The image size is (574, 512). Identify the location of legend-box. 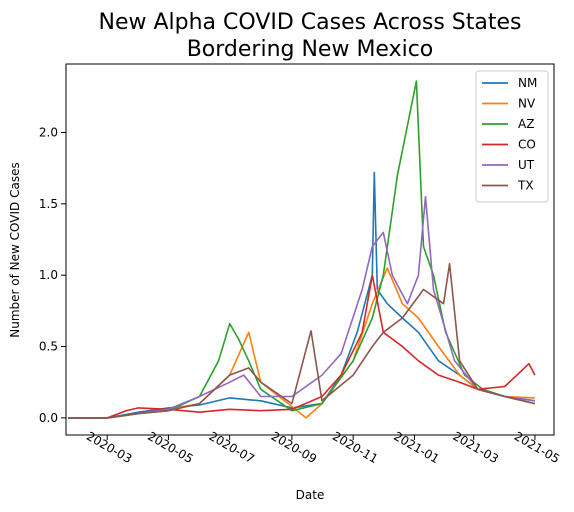
(512, 136).